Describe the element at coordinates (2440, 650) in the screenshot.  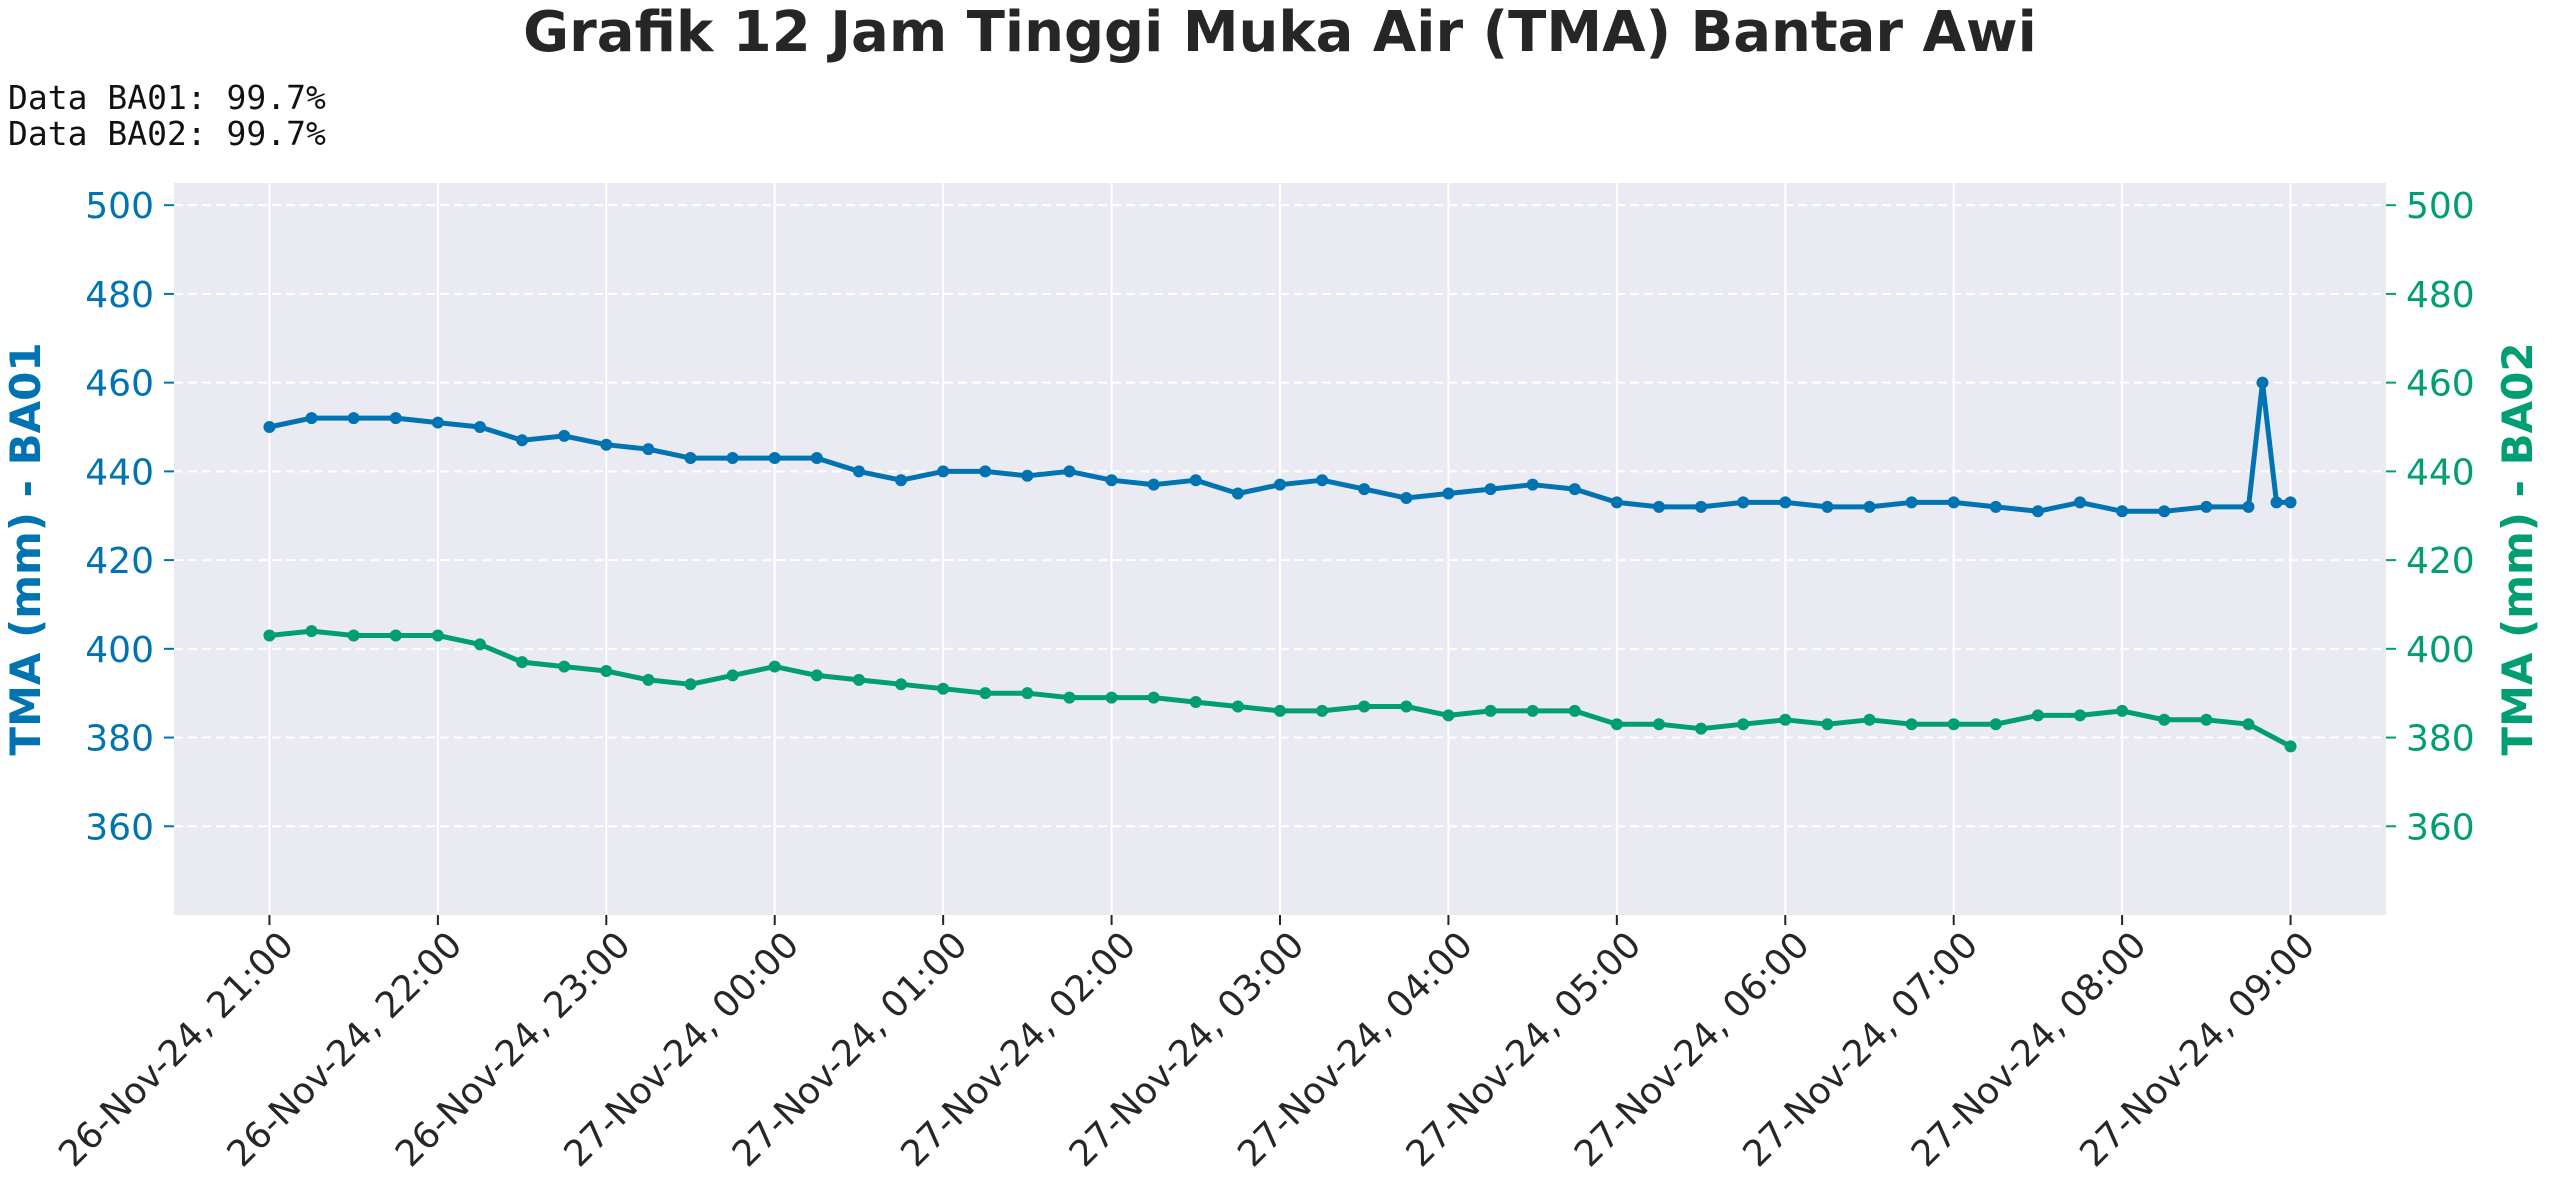
I see `y-tick-label-right: 400` at that location.